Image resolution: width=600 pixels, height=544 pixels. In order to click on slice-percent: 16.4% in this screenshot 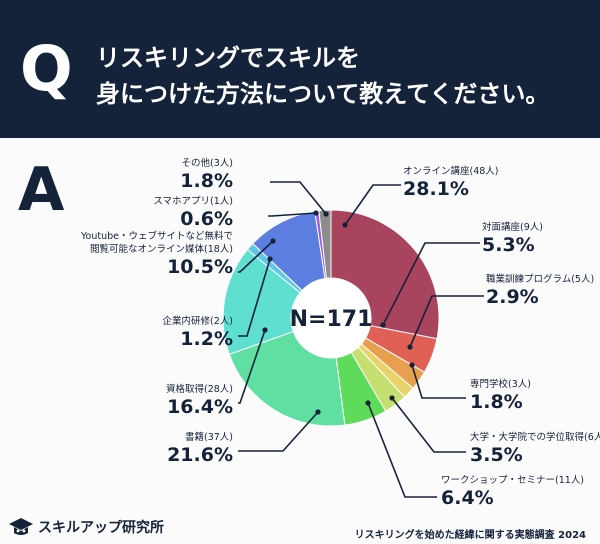, I will do `click(200, 407)`.